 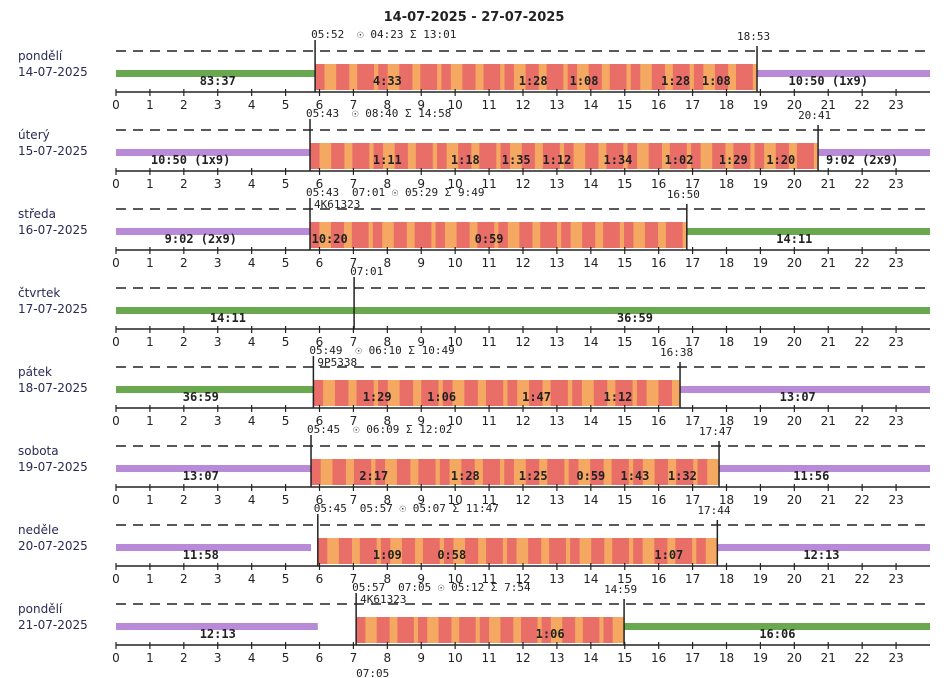 I want to click on duration-label: 1:20, so click(x=780, y=160).